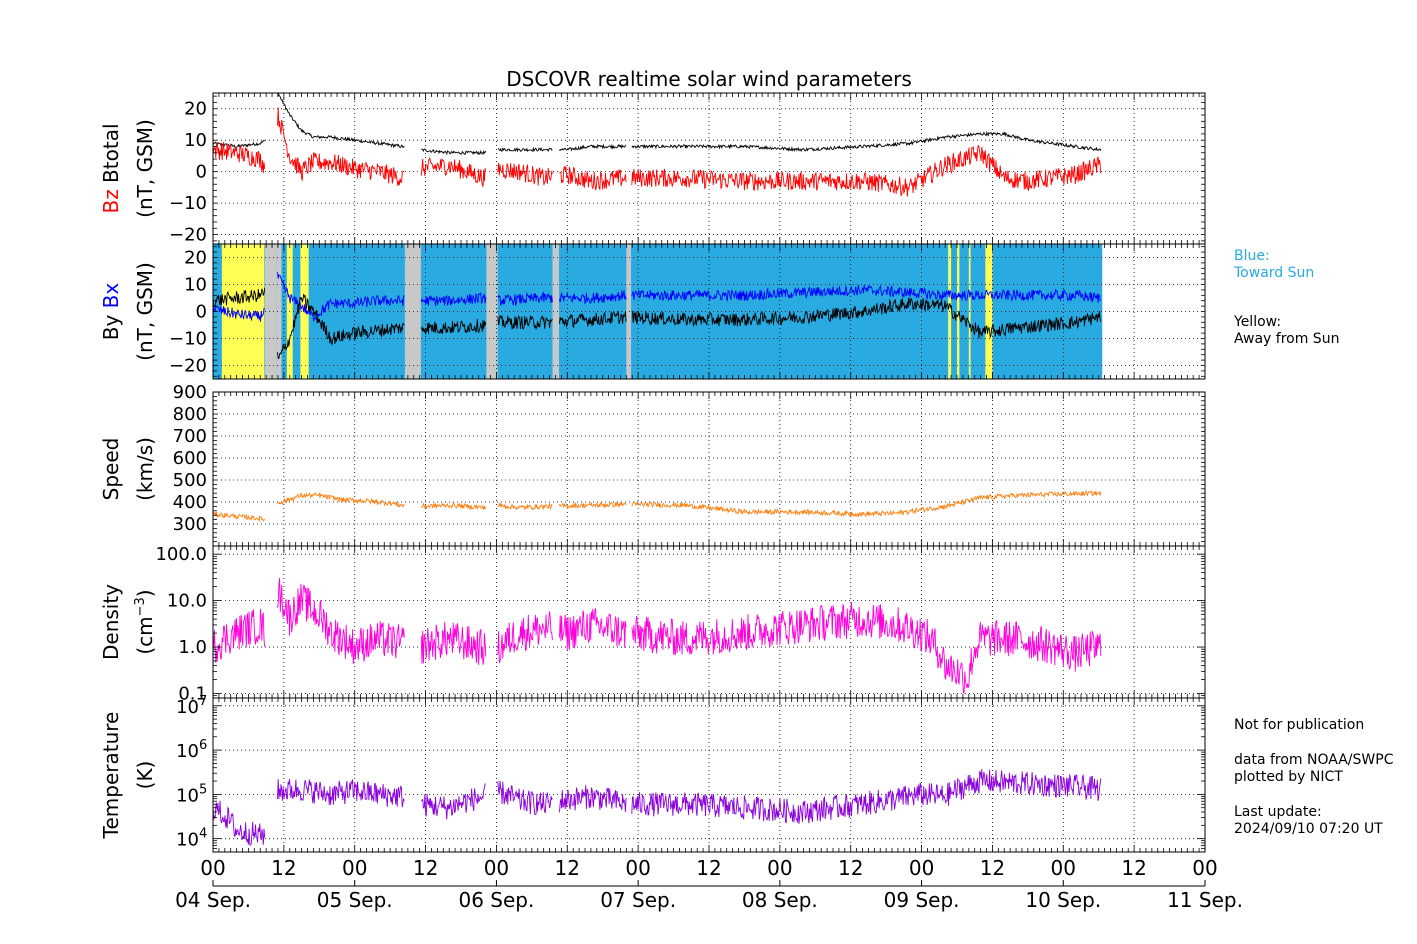 The image size is (1417, 944). Describe the element at coordinates (140, 606) in the screenshot. I see `unit-superscript: −3` at that location.